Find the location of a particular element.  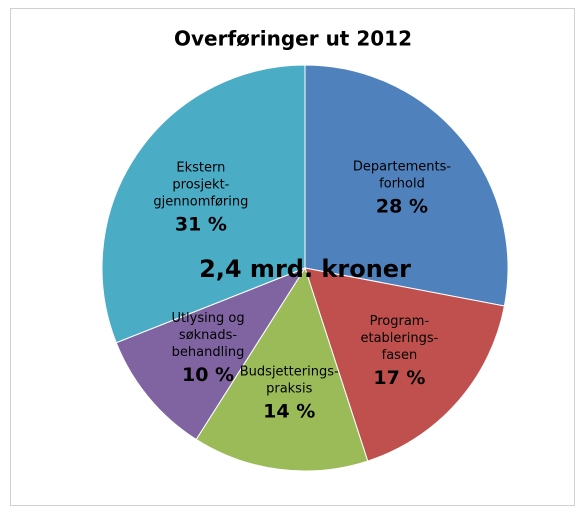

chart-title: Overføringer ut 2012 is located at coordinates (293, 39).